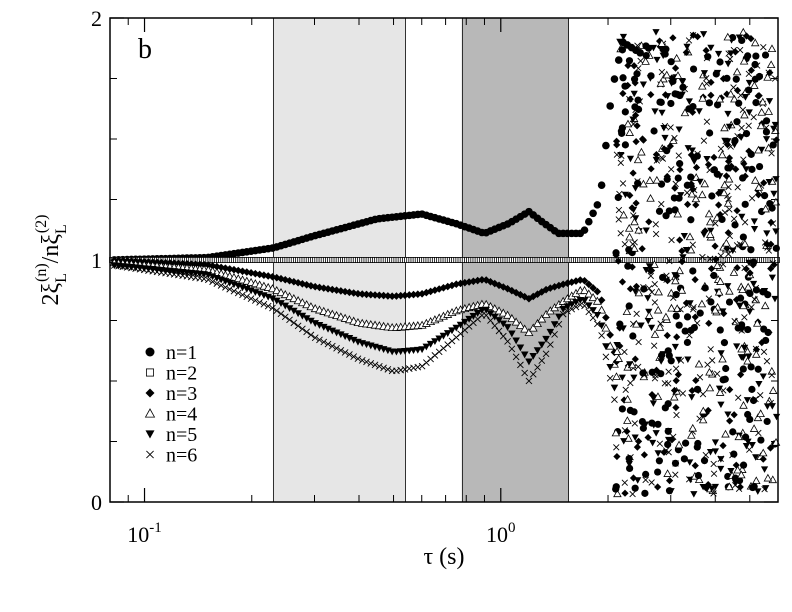 The width and height of the screenshot is (792, 612). I want to click on y-tick-label: 0, so click(96, 502).